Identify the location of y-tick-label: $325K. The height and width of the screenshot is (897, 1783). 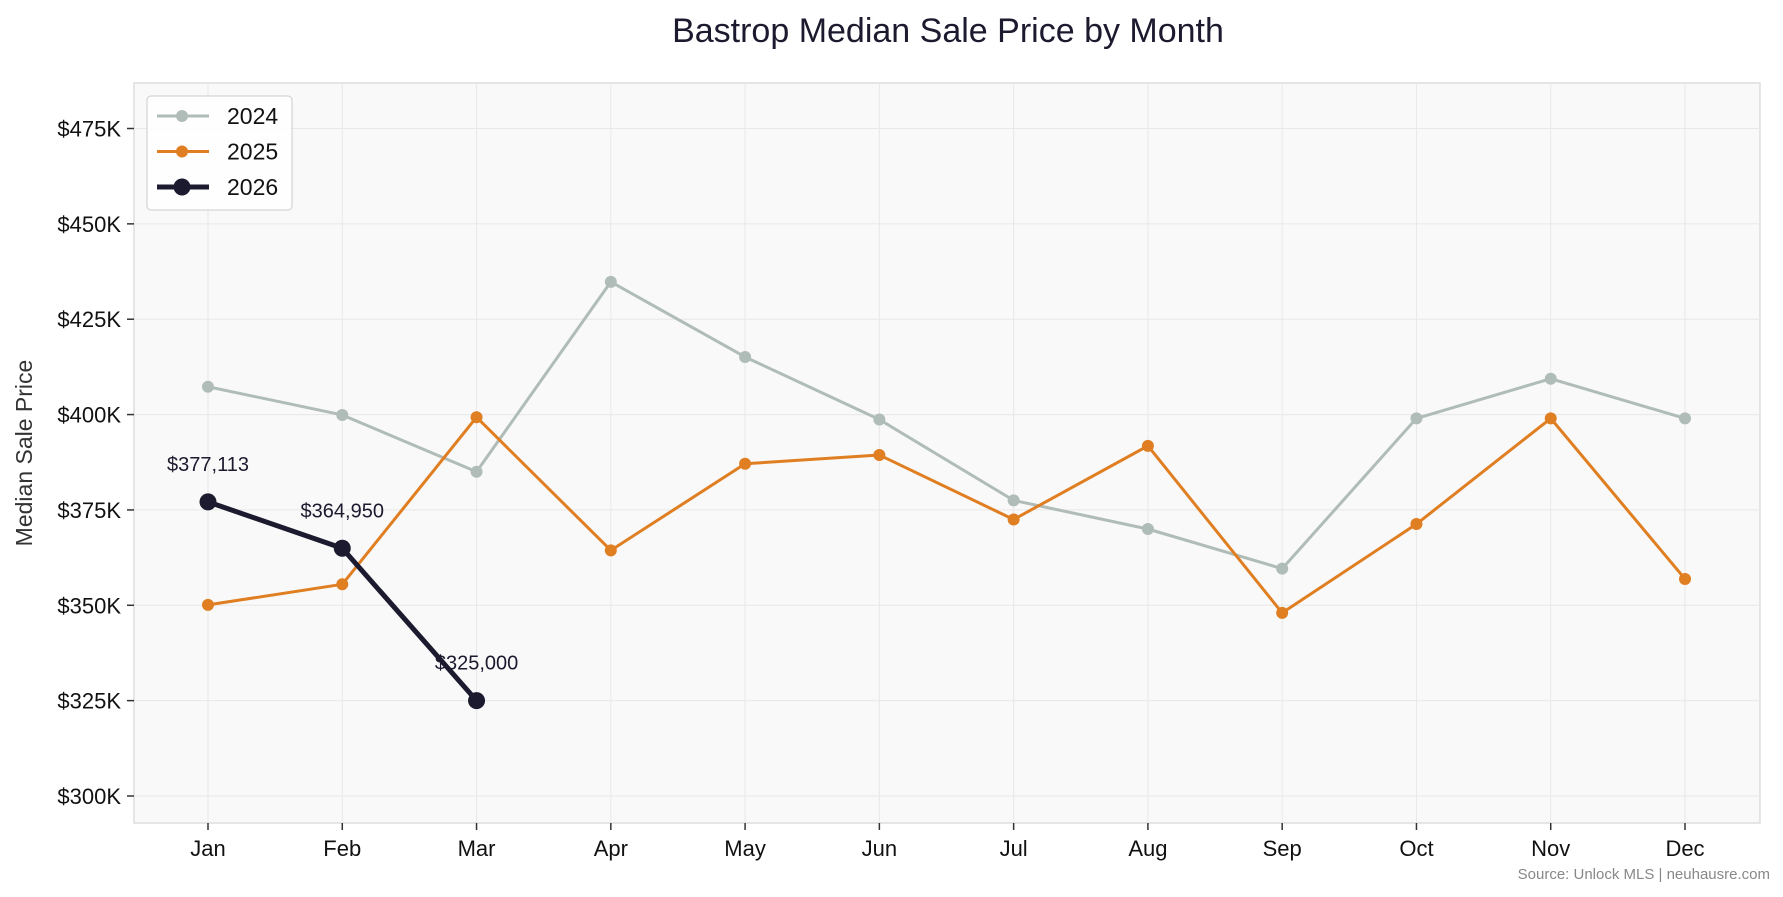
(89, 701).